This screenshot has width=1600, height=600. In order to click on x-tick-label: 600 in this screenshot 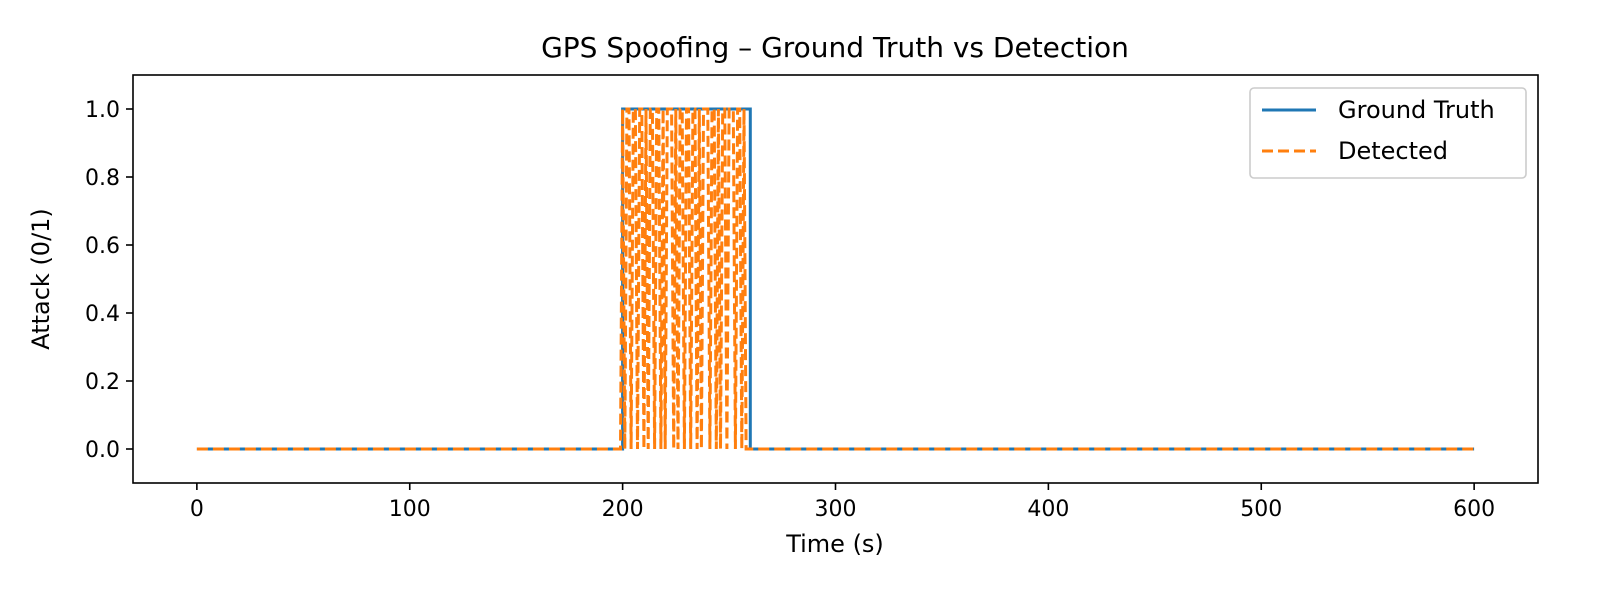, I will do `click(1474, 509)`.